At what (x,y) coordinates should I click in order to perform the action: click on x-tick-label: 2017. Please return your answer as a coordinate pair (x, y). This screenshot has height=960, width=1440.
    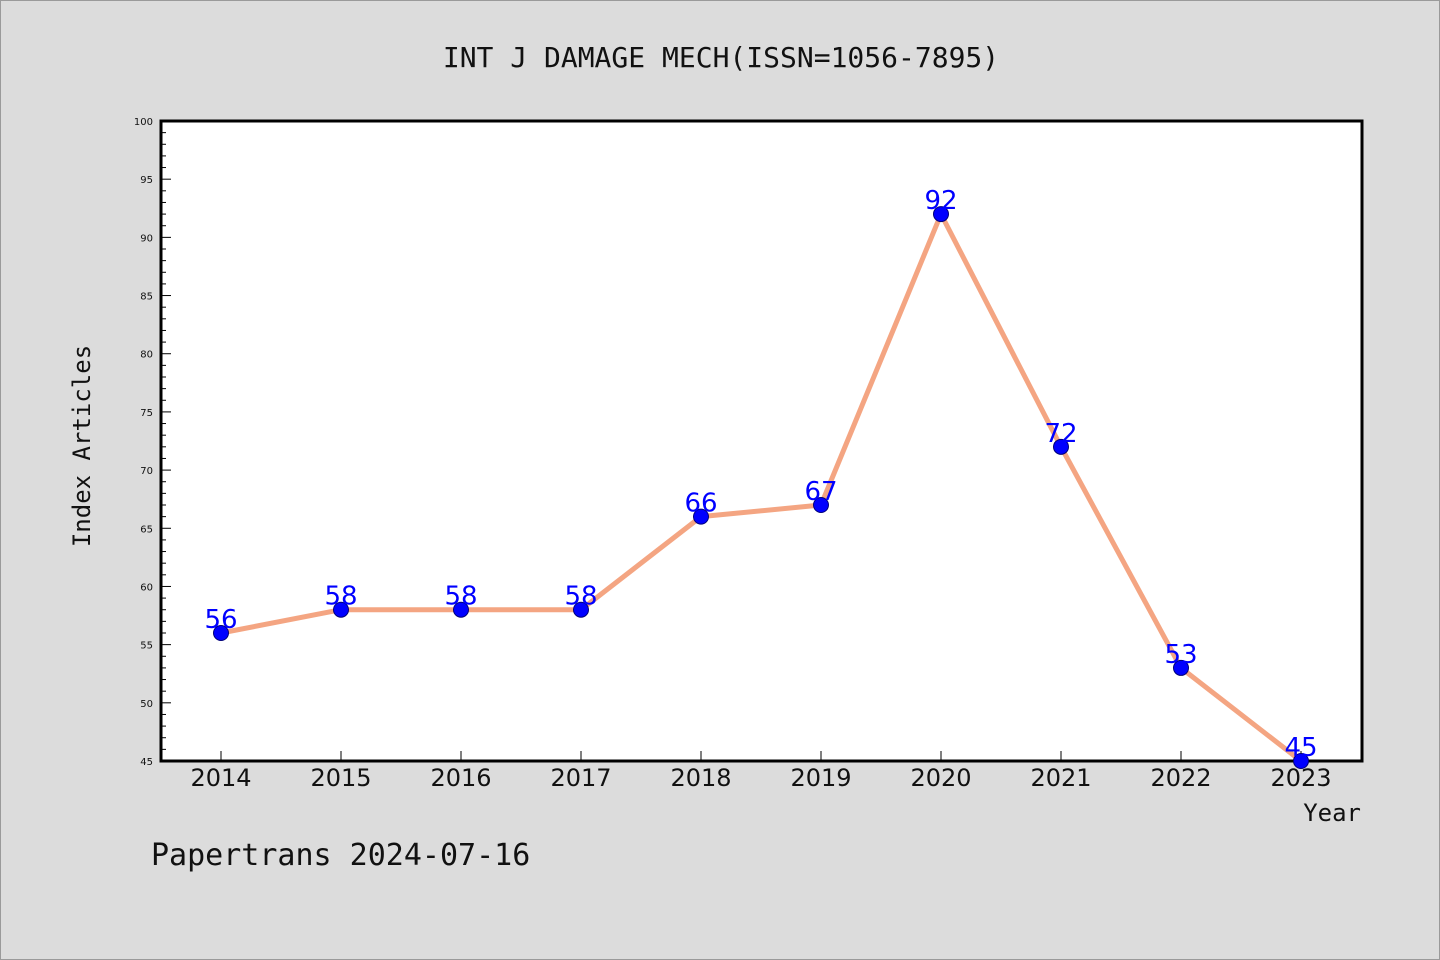
    Looking at the image, I should click on (580, 778).